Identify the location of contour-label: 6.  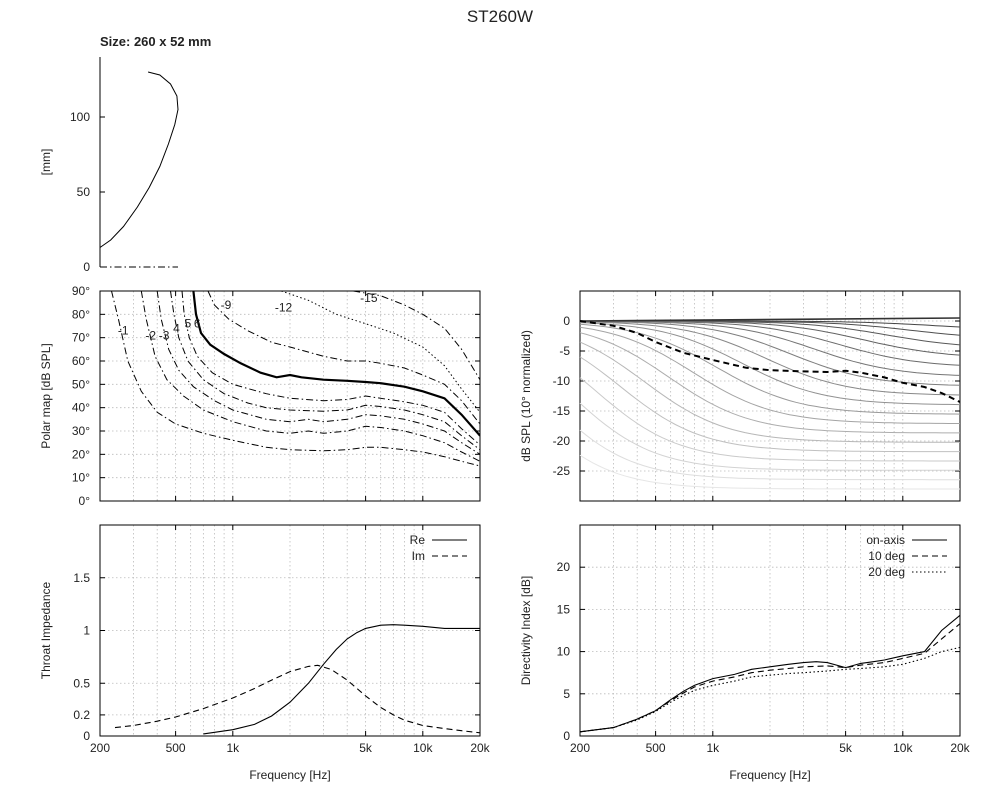
(197, 324).